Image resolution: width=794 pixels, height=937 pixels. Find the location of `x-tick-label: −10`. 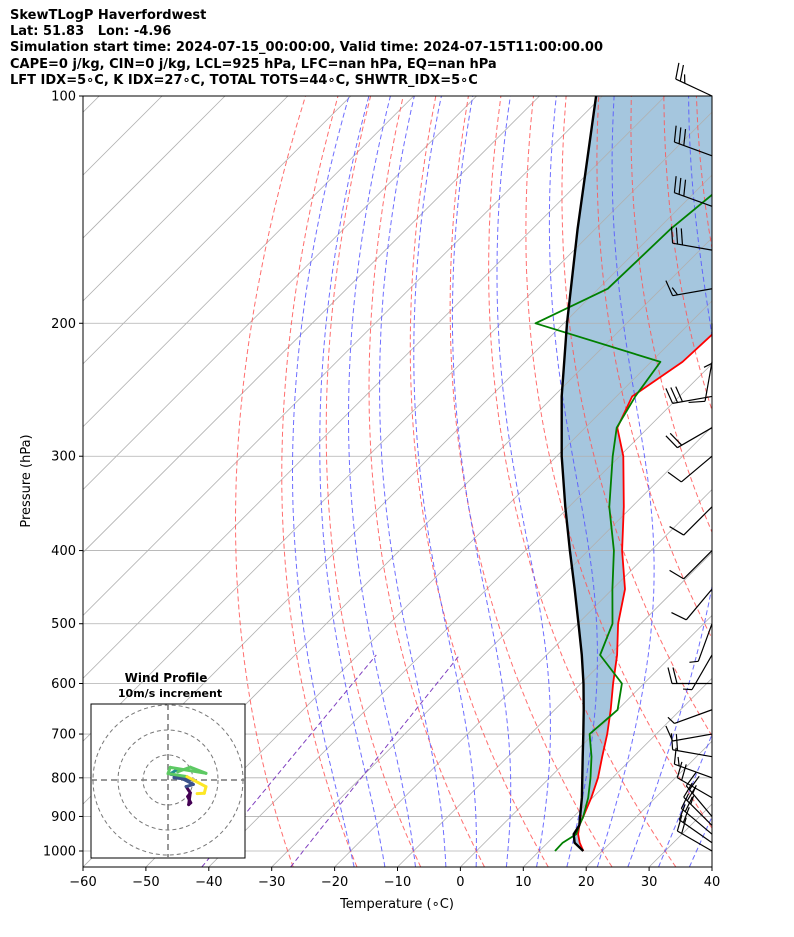

x-tick-label: −10 is located at coordinates (397, 882).